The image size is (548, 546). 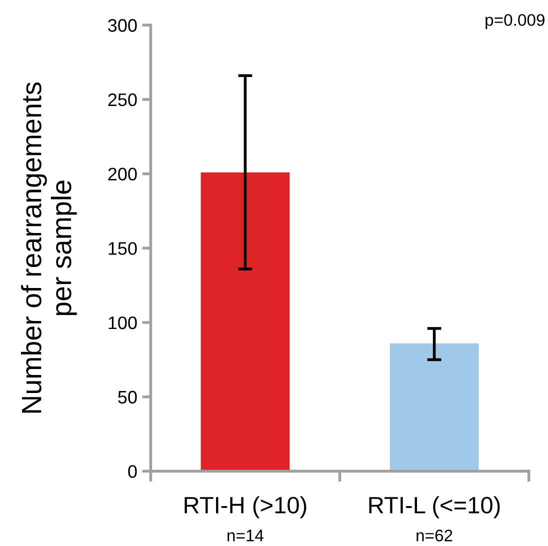 I want to click on y-tick-label: 150, so click(x=122, y=248).